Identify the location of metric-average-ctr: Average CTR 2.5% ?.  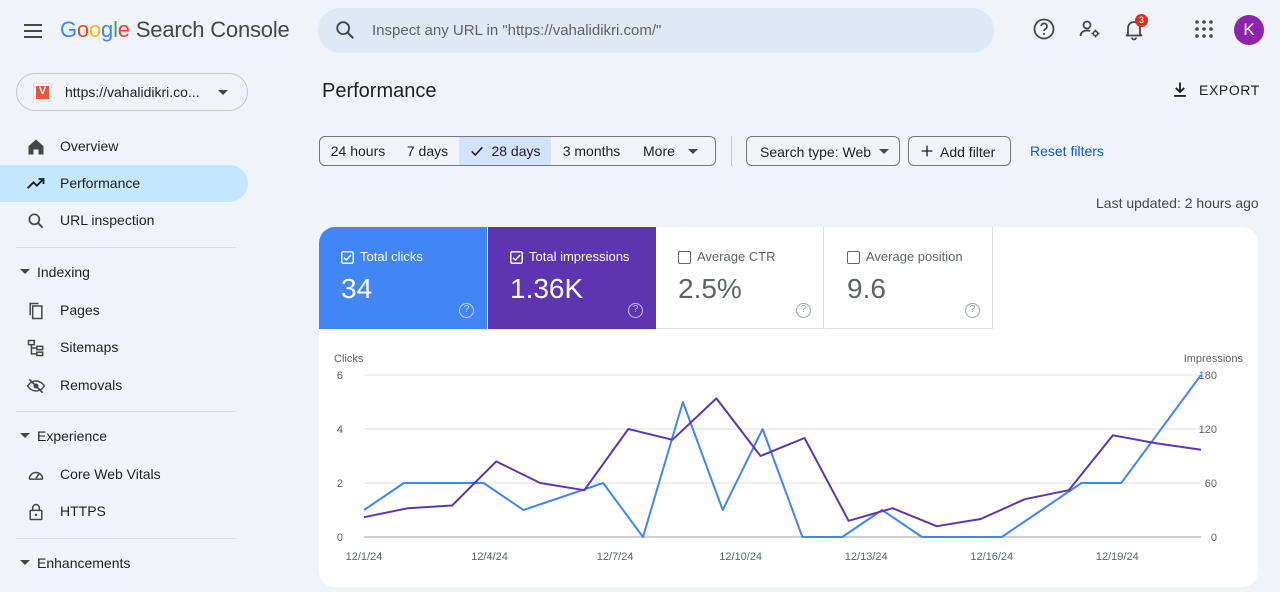
(740, 278).